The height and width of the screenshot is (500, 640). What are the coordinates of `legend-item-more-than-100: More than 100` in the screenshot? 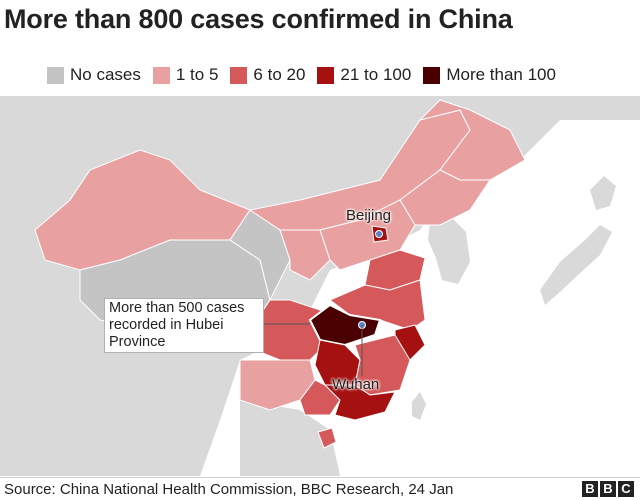 It's located at (489, 75).